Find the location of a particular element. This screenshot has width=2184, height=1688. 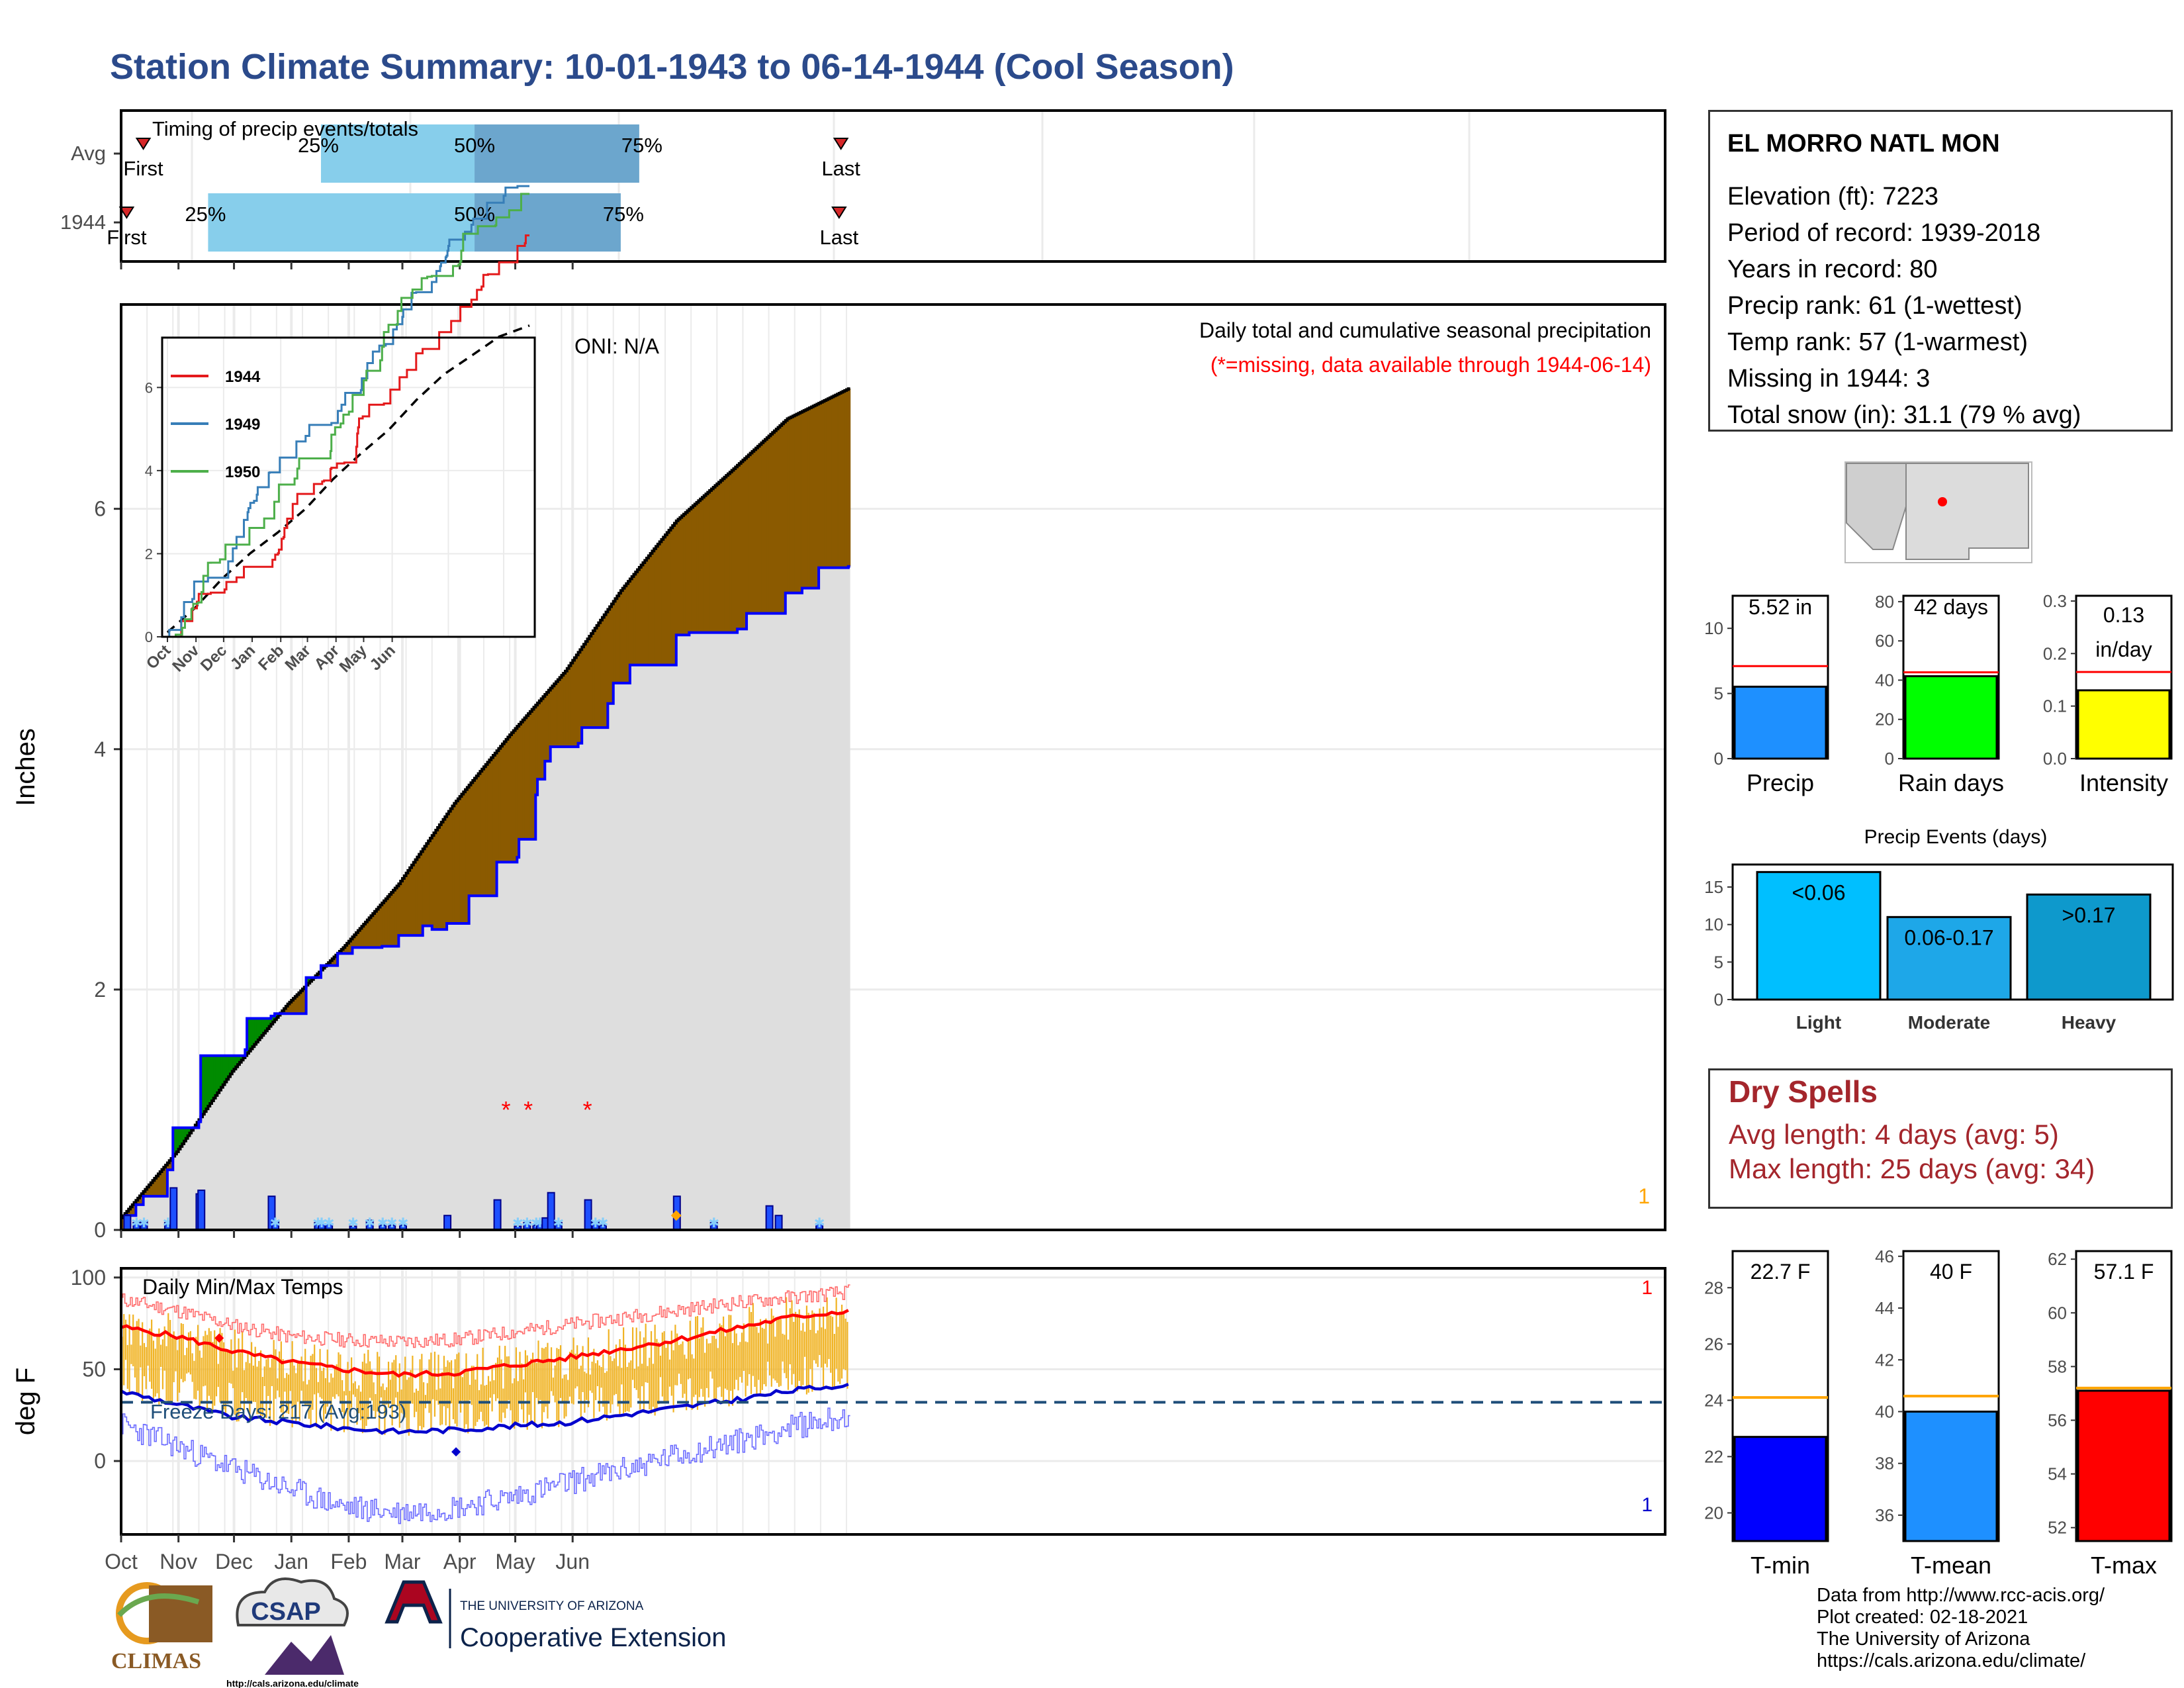

month-label: Jan is located at coordinates (291, 1561).